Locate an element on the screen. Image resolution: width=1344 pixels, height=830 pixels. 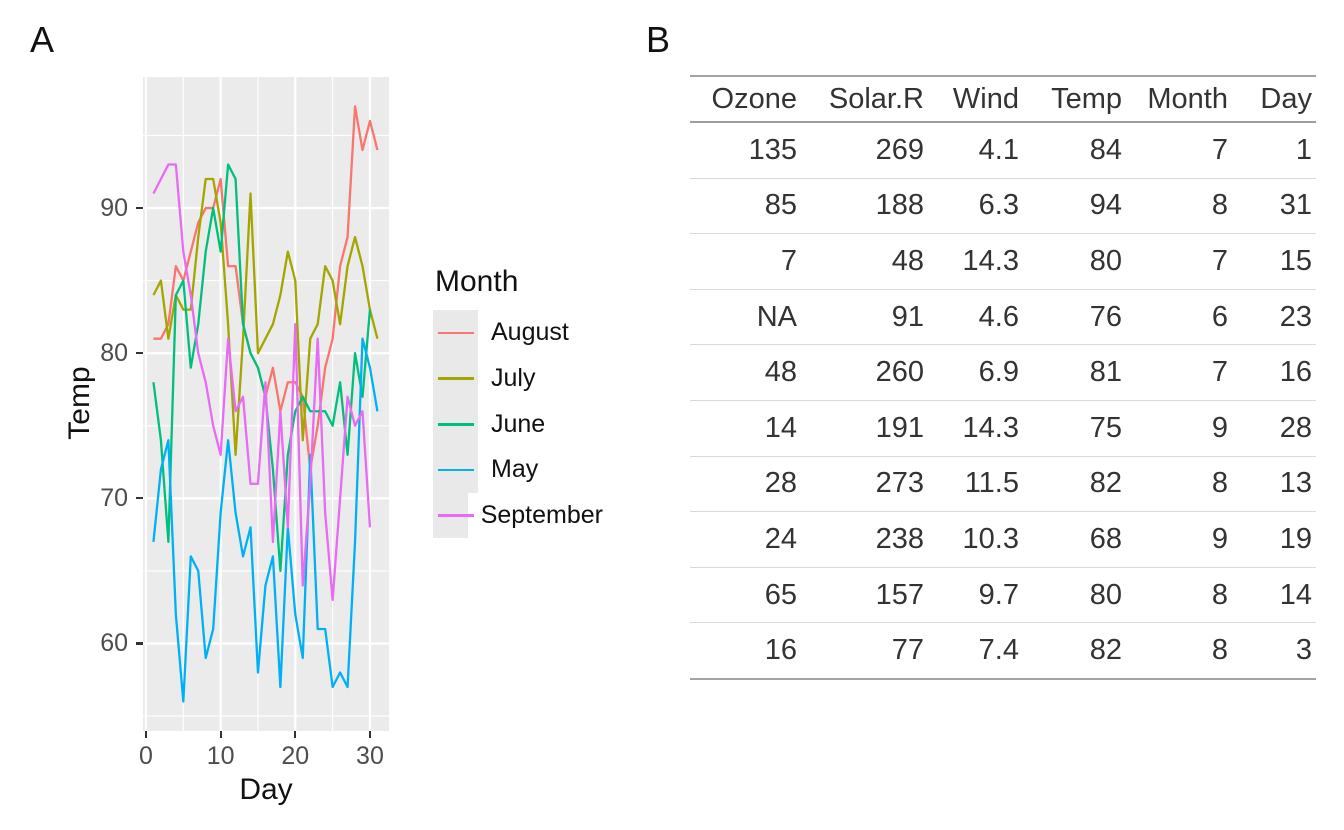
table-cell: 3 is located at coordinates (1303, 650).